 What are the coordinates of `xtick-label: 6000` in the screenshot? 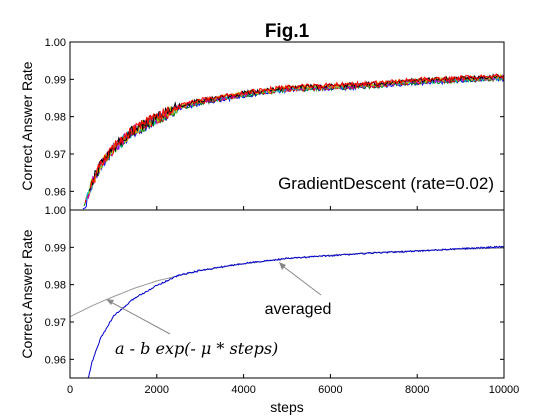 It's located at (330, 390).